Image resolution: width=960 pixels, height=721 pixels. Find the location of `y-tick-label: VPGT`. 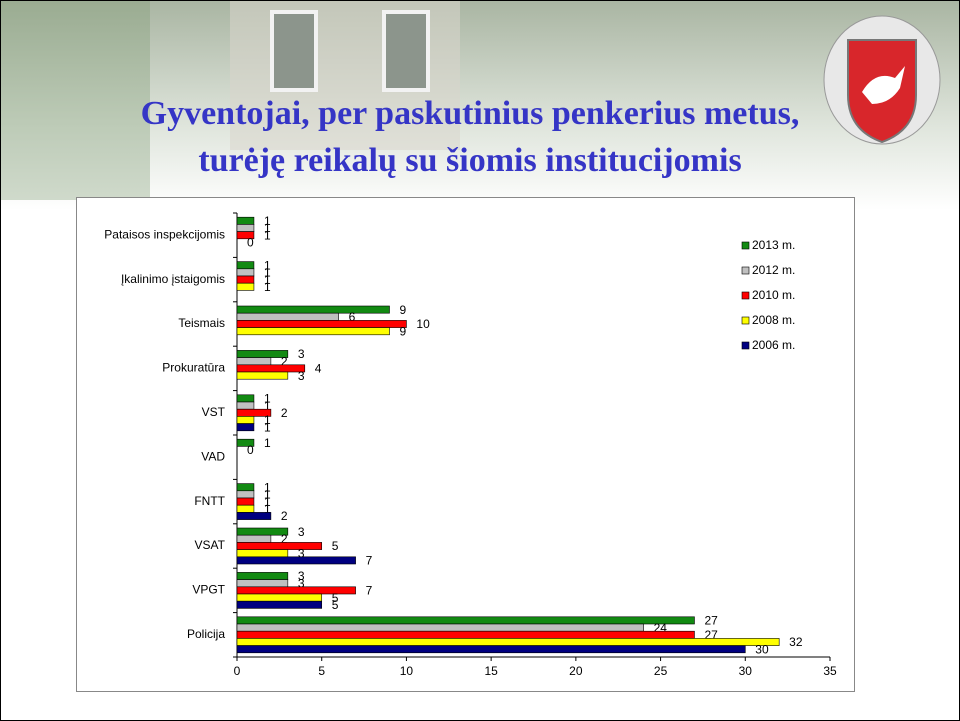

y-tick-label: VPGT is located at coordinates (208, 590).